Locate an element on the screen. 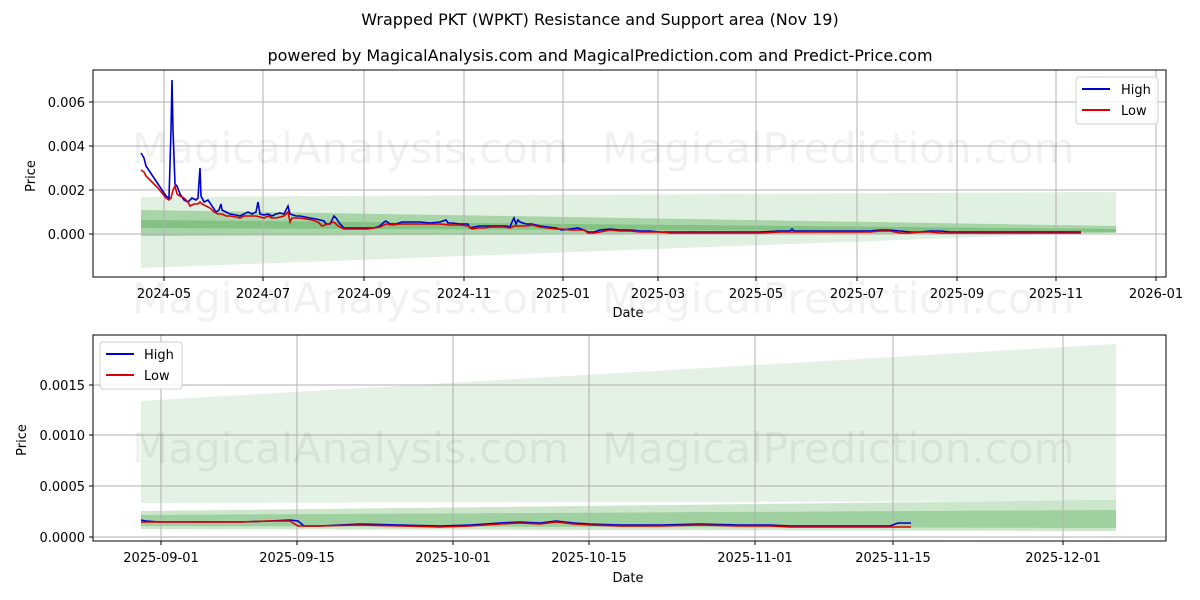 The image size is (1200, 600). bottom-inner-band is located at coordinates (628, 519).